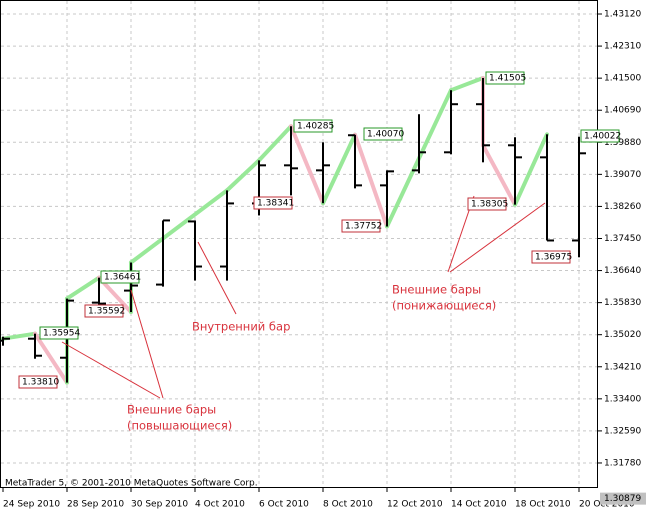 This screenshot has width=647, height=512. What do you see at coordinates (31, 505) in the screenshot?
I see `x-tick-label: 24 Sep 2010` at bounding box center [31, 505].